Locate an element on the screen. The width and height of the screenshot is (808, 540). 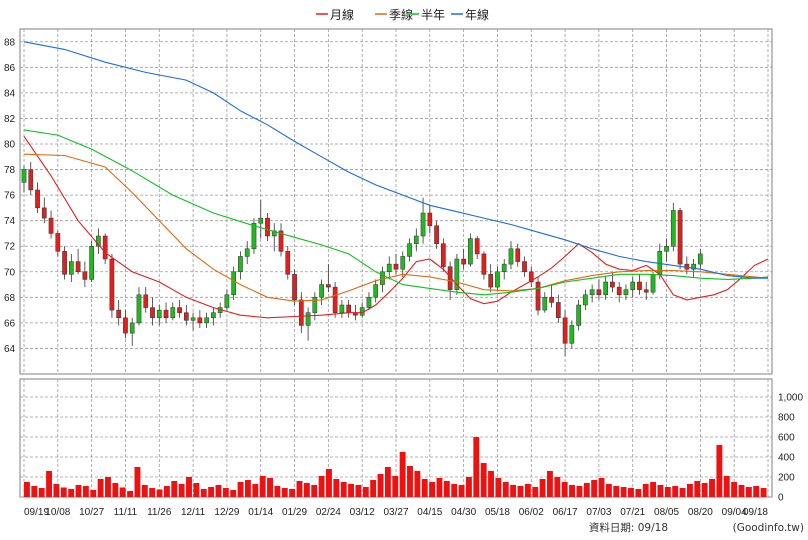
price-tick-label: 86 is located at coordinates (10, 68).